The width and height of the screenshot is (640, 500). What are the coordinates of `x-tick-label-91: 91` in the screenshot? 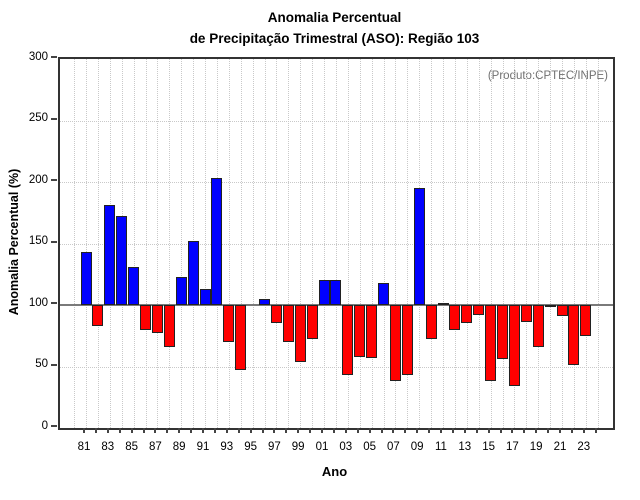 It's located at (203, 447).